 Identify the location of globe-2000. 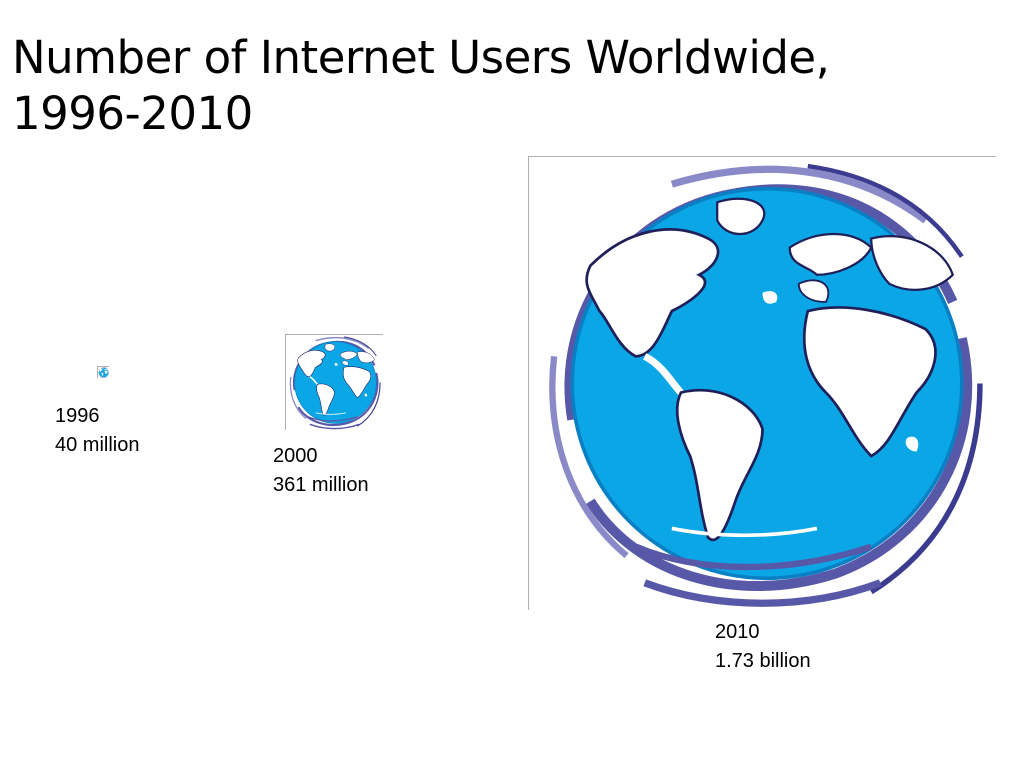
(334, 382).